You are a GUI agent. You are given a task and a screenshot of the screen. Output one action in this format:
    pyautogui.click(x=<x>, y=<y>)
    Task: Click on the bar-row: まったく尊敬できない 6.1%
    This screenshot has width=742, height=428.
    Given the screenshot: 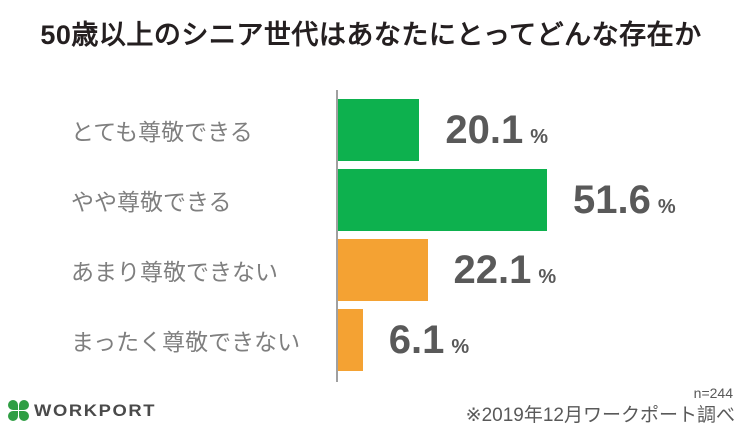 What is the action you would take?
    pyautogui.click(x=371, y=340)
    